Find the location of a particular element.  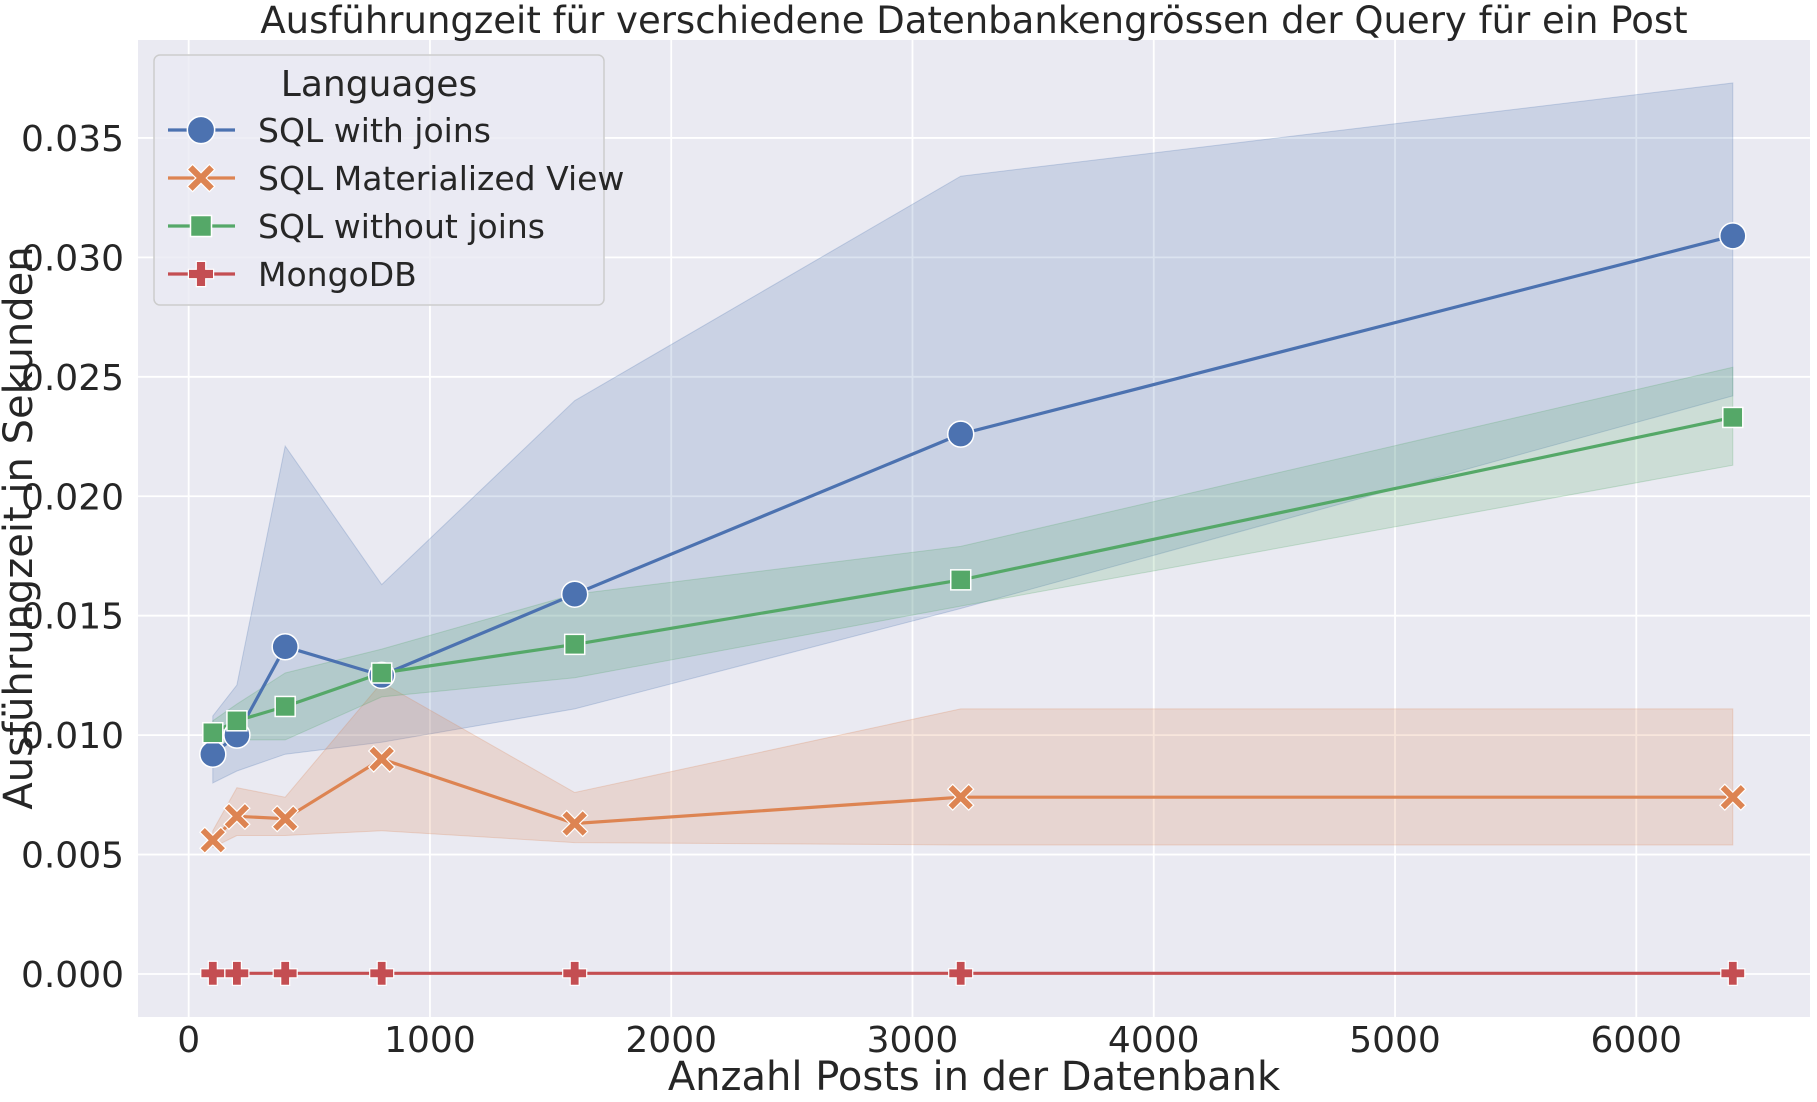

y-tick-labels: 0.000 0.005 0.010 0.015 0.020 0.025 0.030 0.035 is located at coordinates (72, 557).